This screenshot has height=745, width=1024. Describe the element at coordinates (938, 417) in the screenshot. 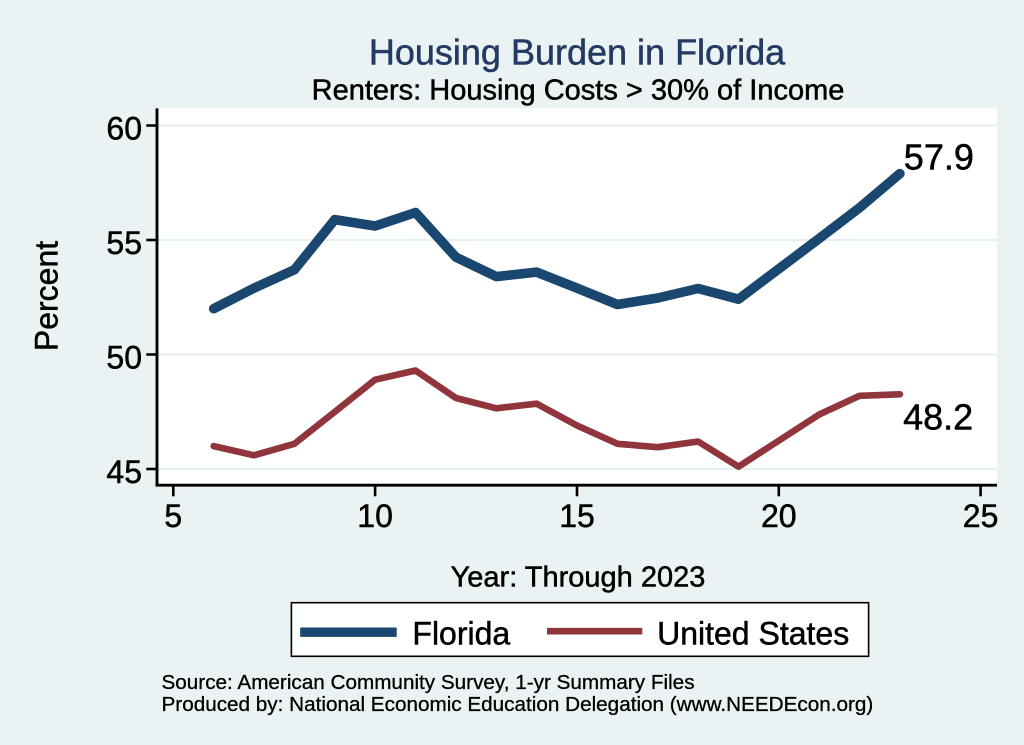

I see `svg-text: 48.2` at that location.